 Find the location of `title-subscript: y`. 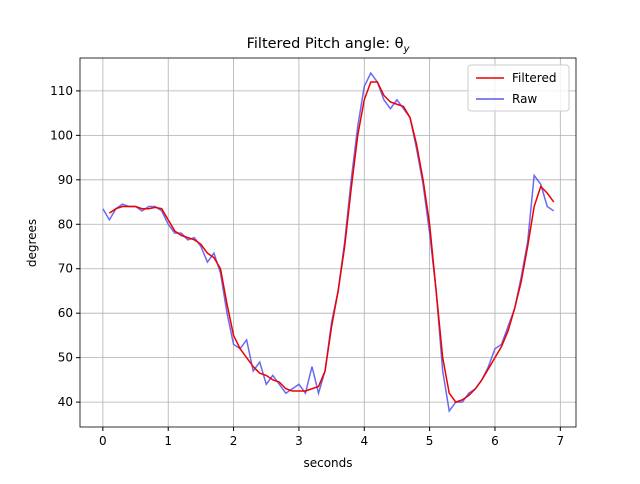

title-subscript: y is located at coordinates (406, 49).